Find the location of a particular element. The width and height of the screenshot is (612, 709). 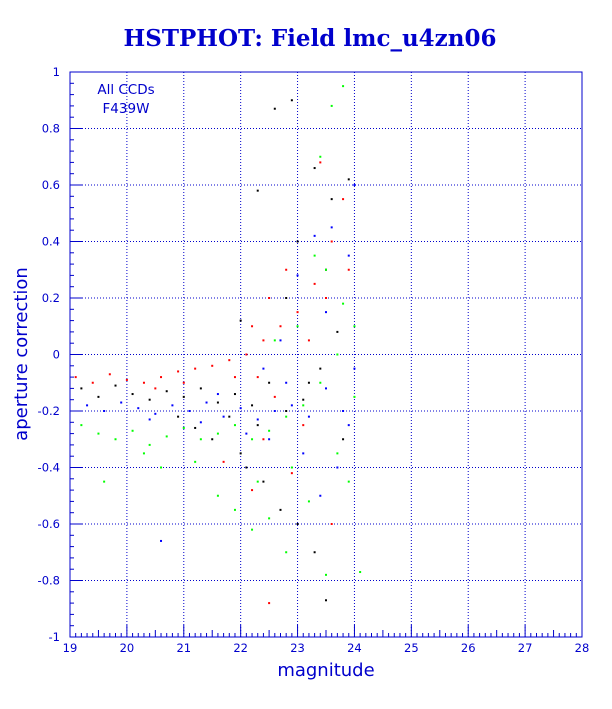

y-tick-label: 1 is located at coordinates (56, 72).